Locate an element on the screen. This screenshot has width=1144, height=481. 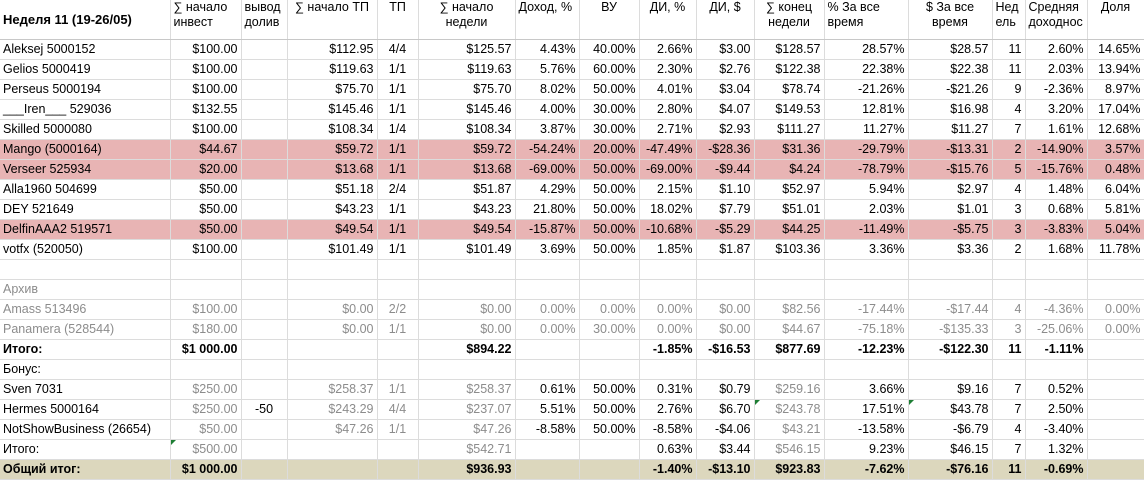
table-cell: -15.87% is located at coordinates (547, 229).